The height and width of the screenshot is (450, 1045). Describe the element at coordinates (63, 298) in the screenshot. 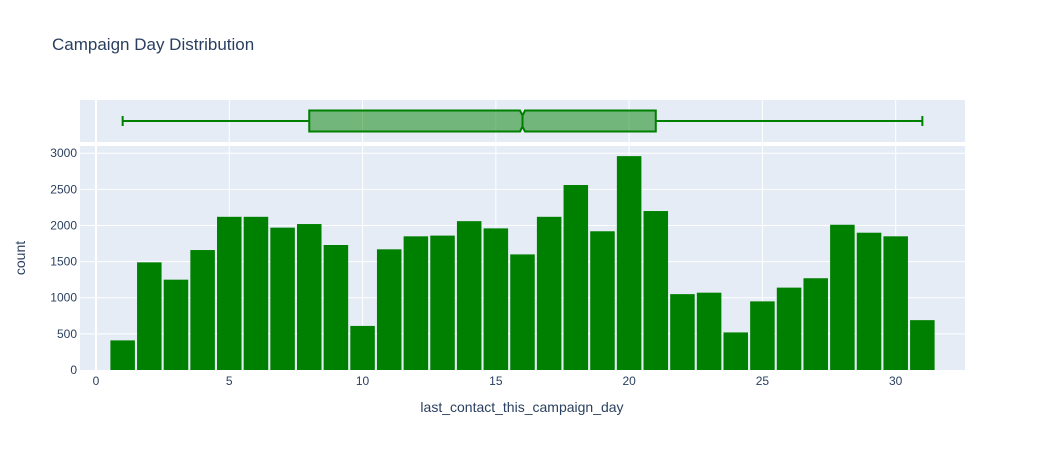

I see `y-tick-label: 1000` at that location.